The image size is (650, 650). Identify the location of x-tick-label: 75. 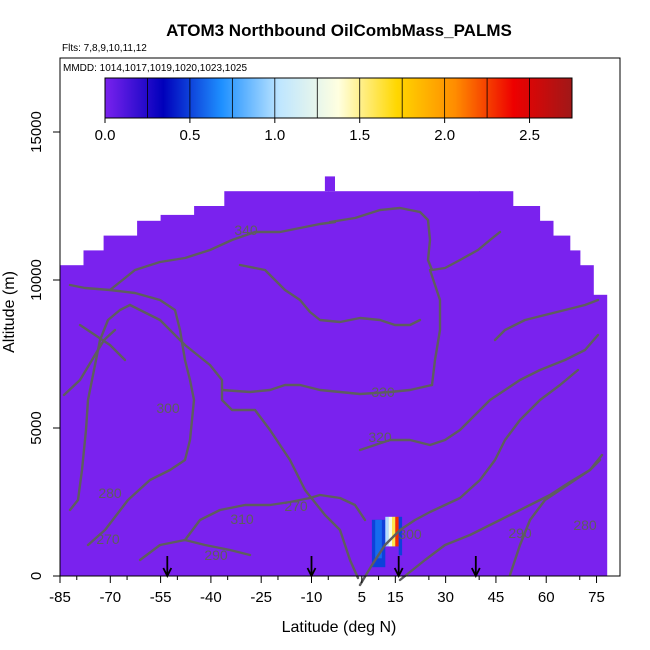
(596, 597).